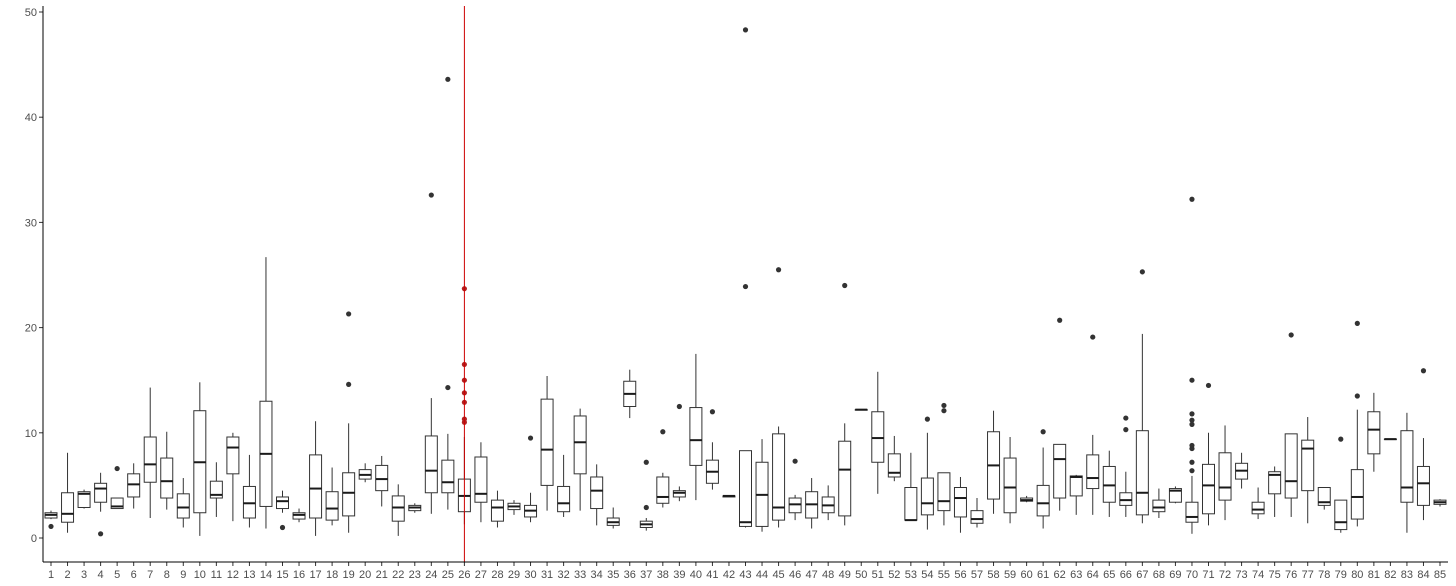 The image size is (1456, 586). Describe the element at coordinates (101, 575) in the screenshot. I see `x-tick-label: 4` at that location.